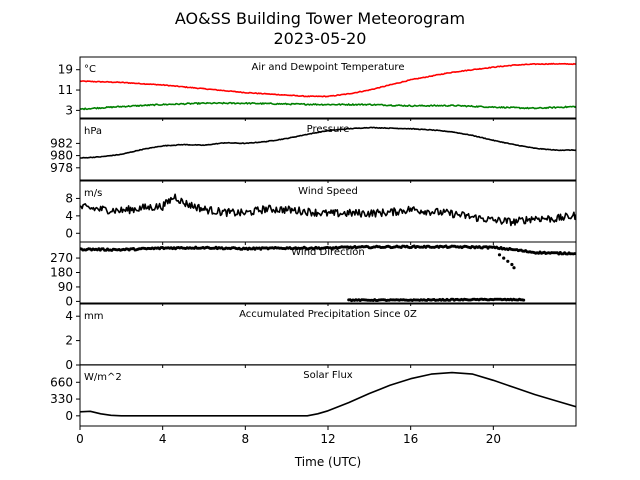  What do you see at coordinates (493, 439) in the screenshot?
I see `x-tick-label: 20` at bounding box center [493, 439].